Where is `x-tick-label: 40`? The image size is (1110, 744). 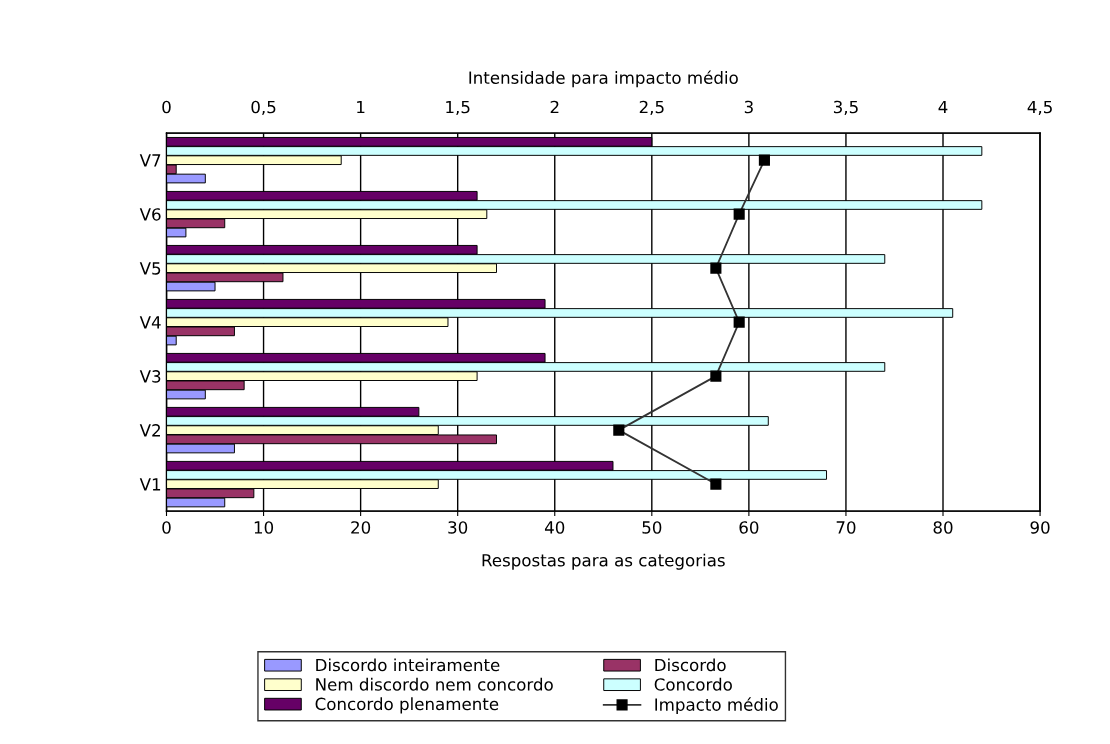 x-tick-label: 40 is located at coordinates (554, 527).